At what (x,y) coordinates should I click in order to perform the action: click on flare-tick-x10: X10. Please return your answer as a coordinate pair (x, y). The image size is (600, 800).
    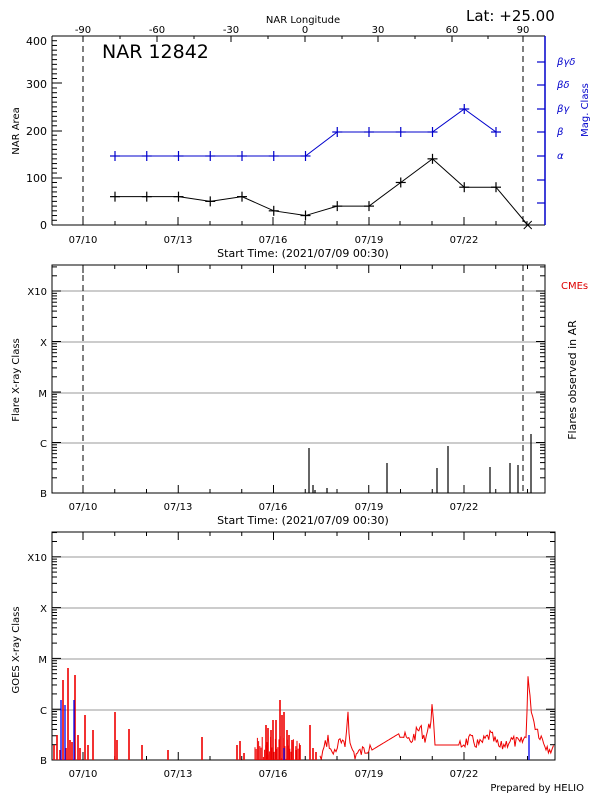
    Looking at the image, I should click on (37, 292).